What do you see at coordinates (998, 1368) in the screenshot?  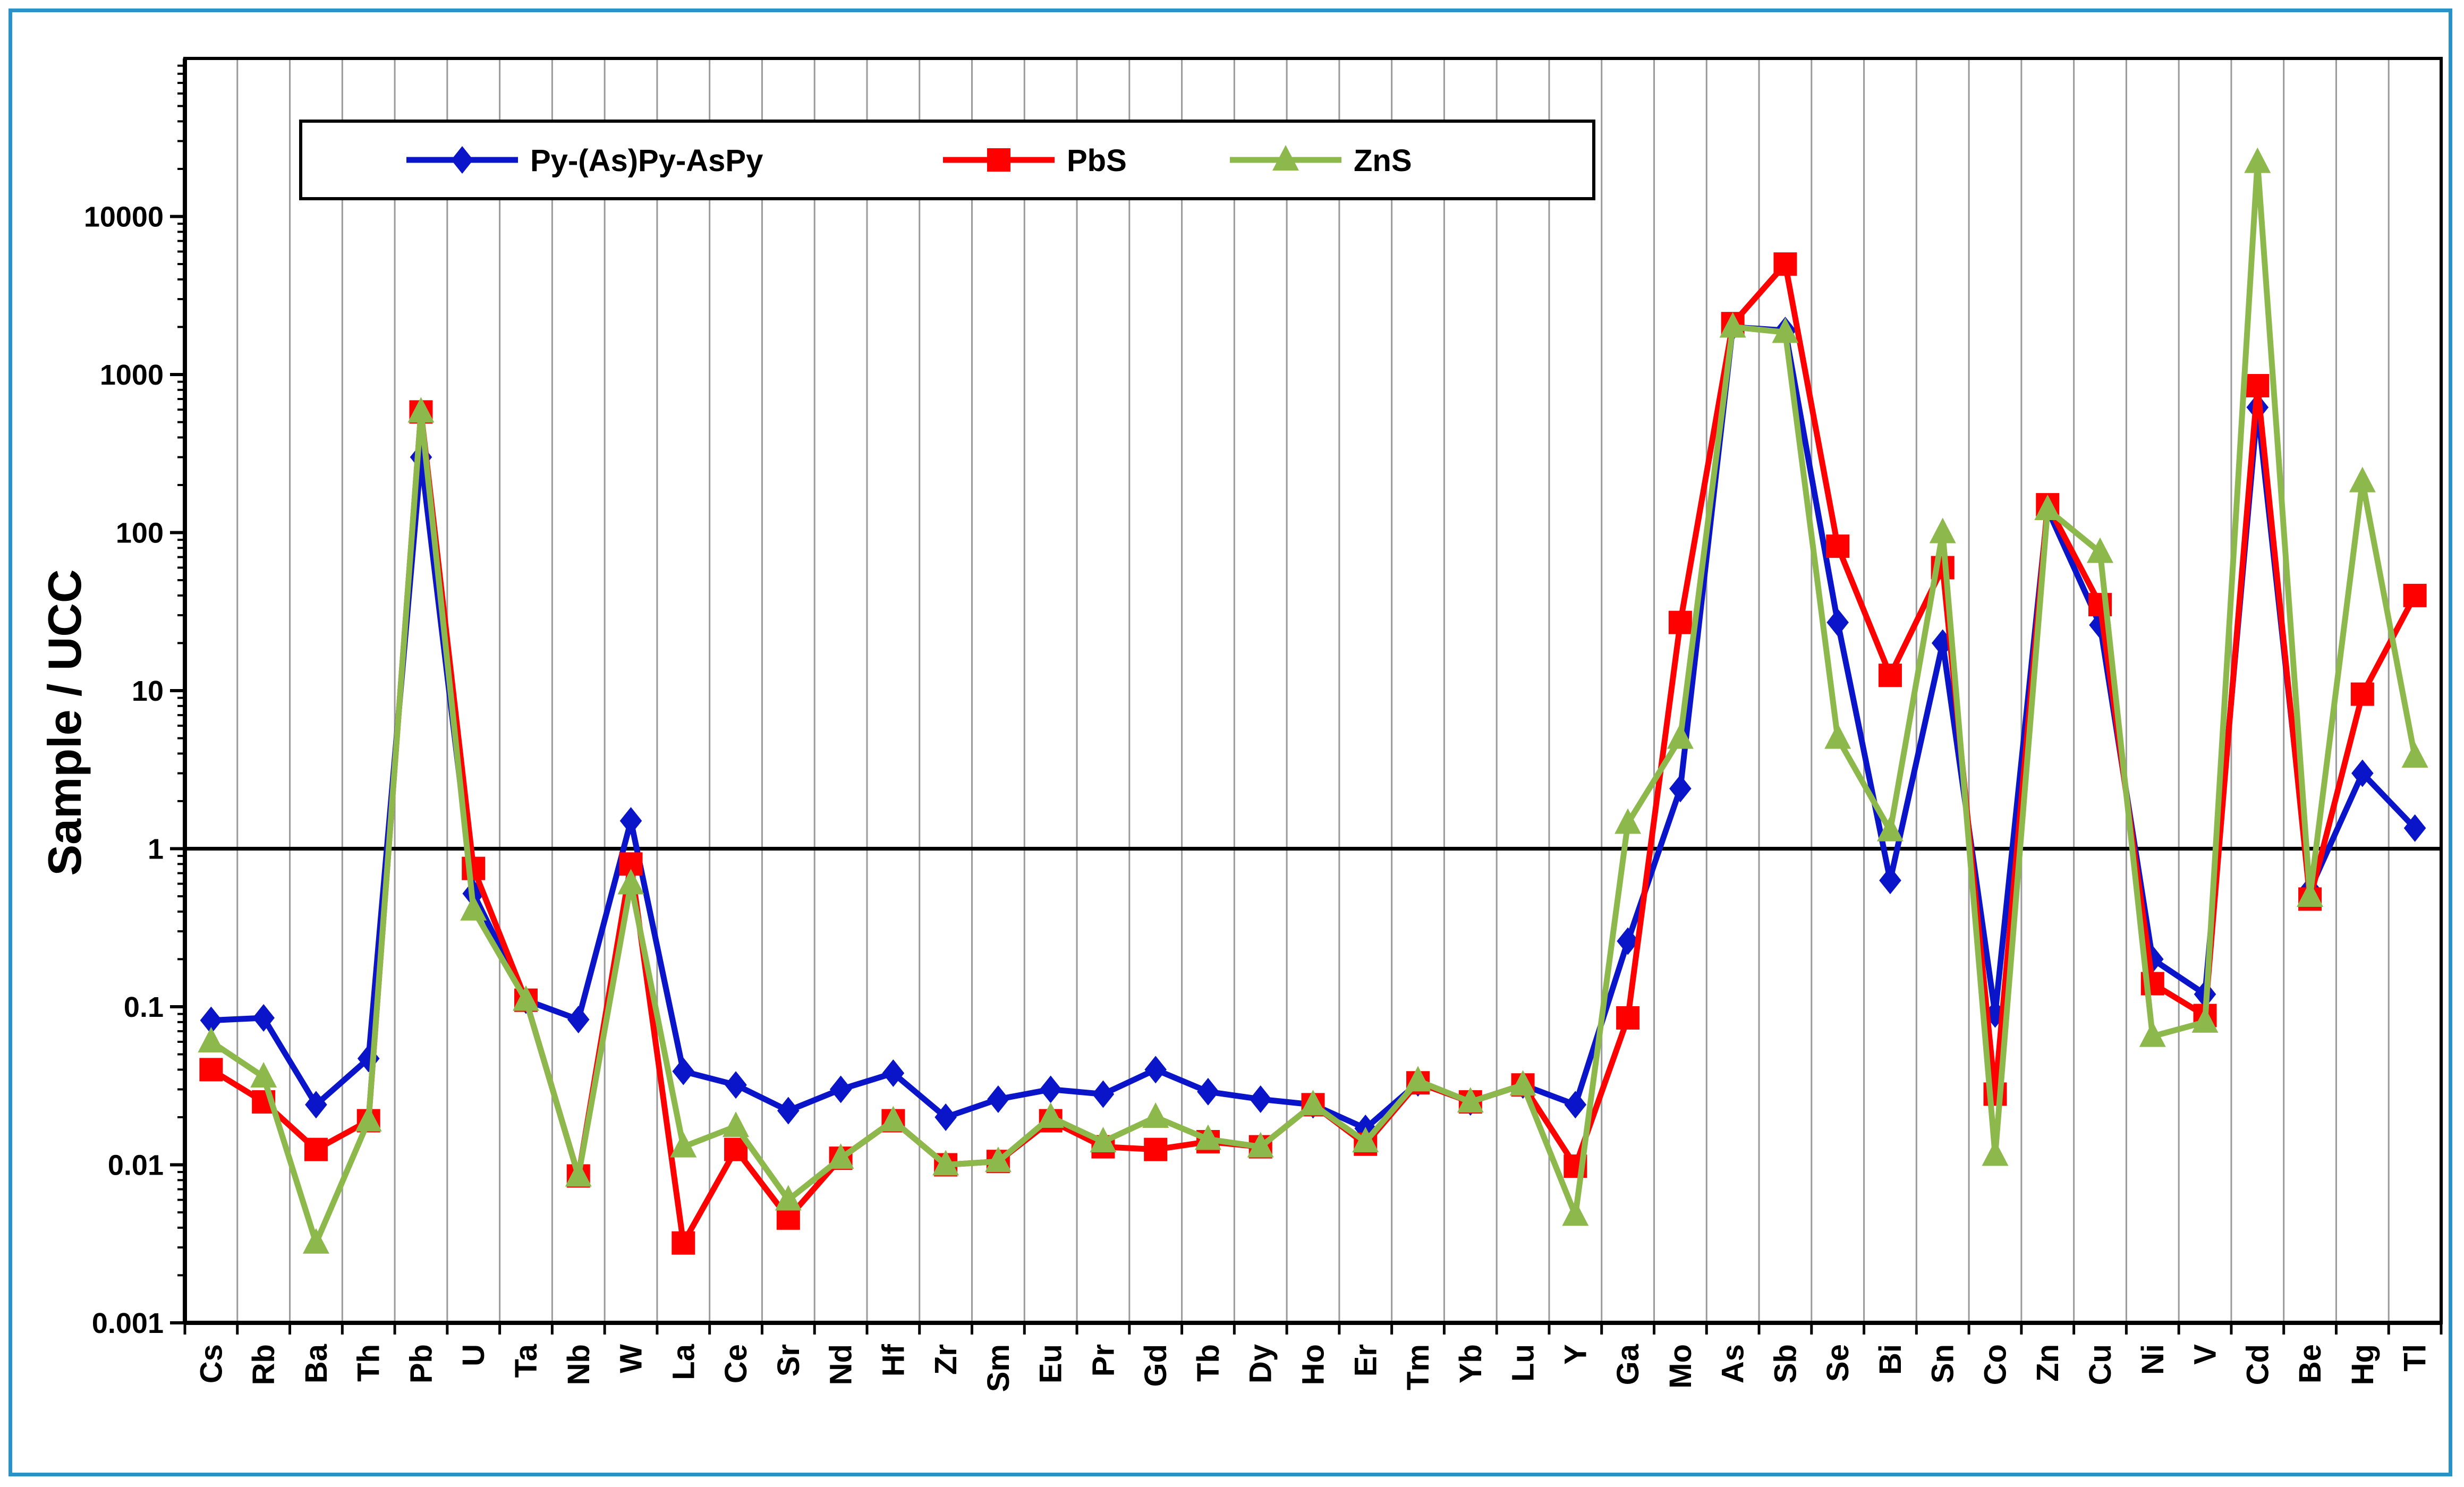 I see `x-tick-label: Sm` at bounding box center [998, 1368].